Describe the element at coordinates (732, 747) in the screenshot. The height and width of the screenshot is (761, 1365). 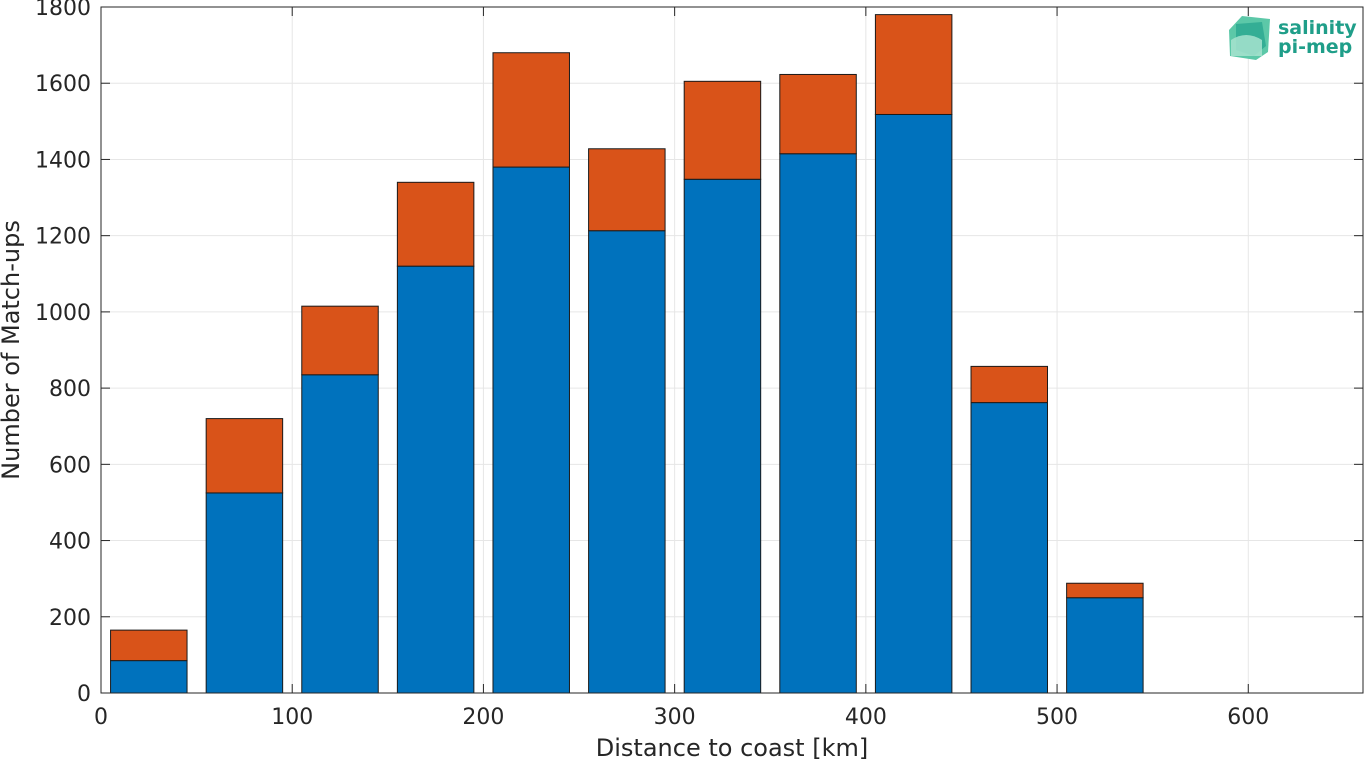
I see `x-axis-label: Distance to coast [km]` at that location.